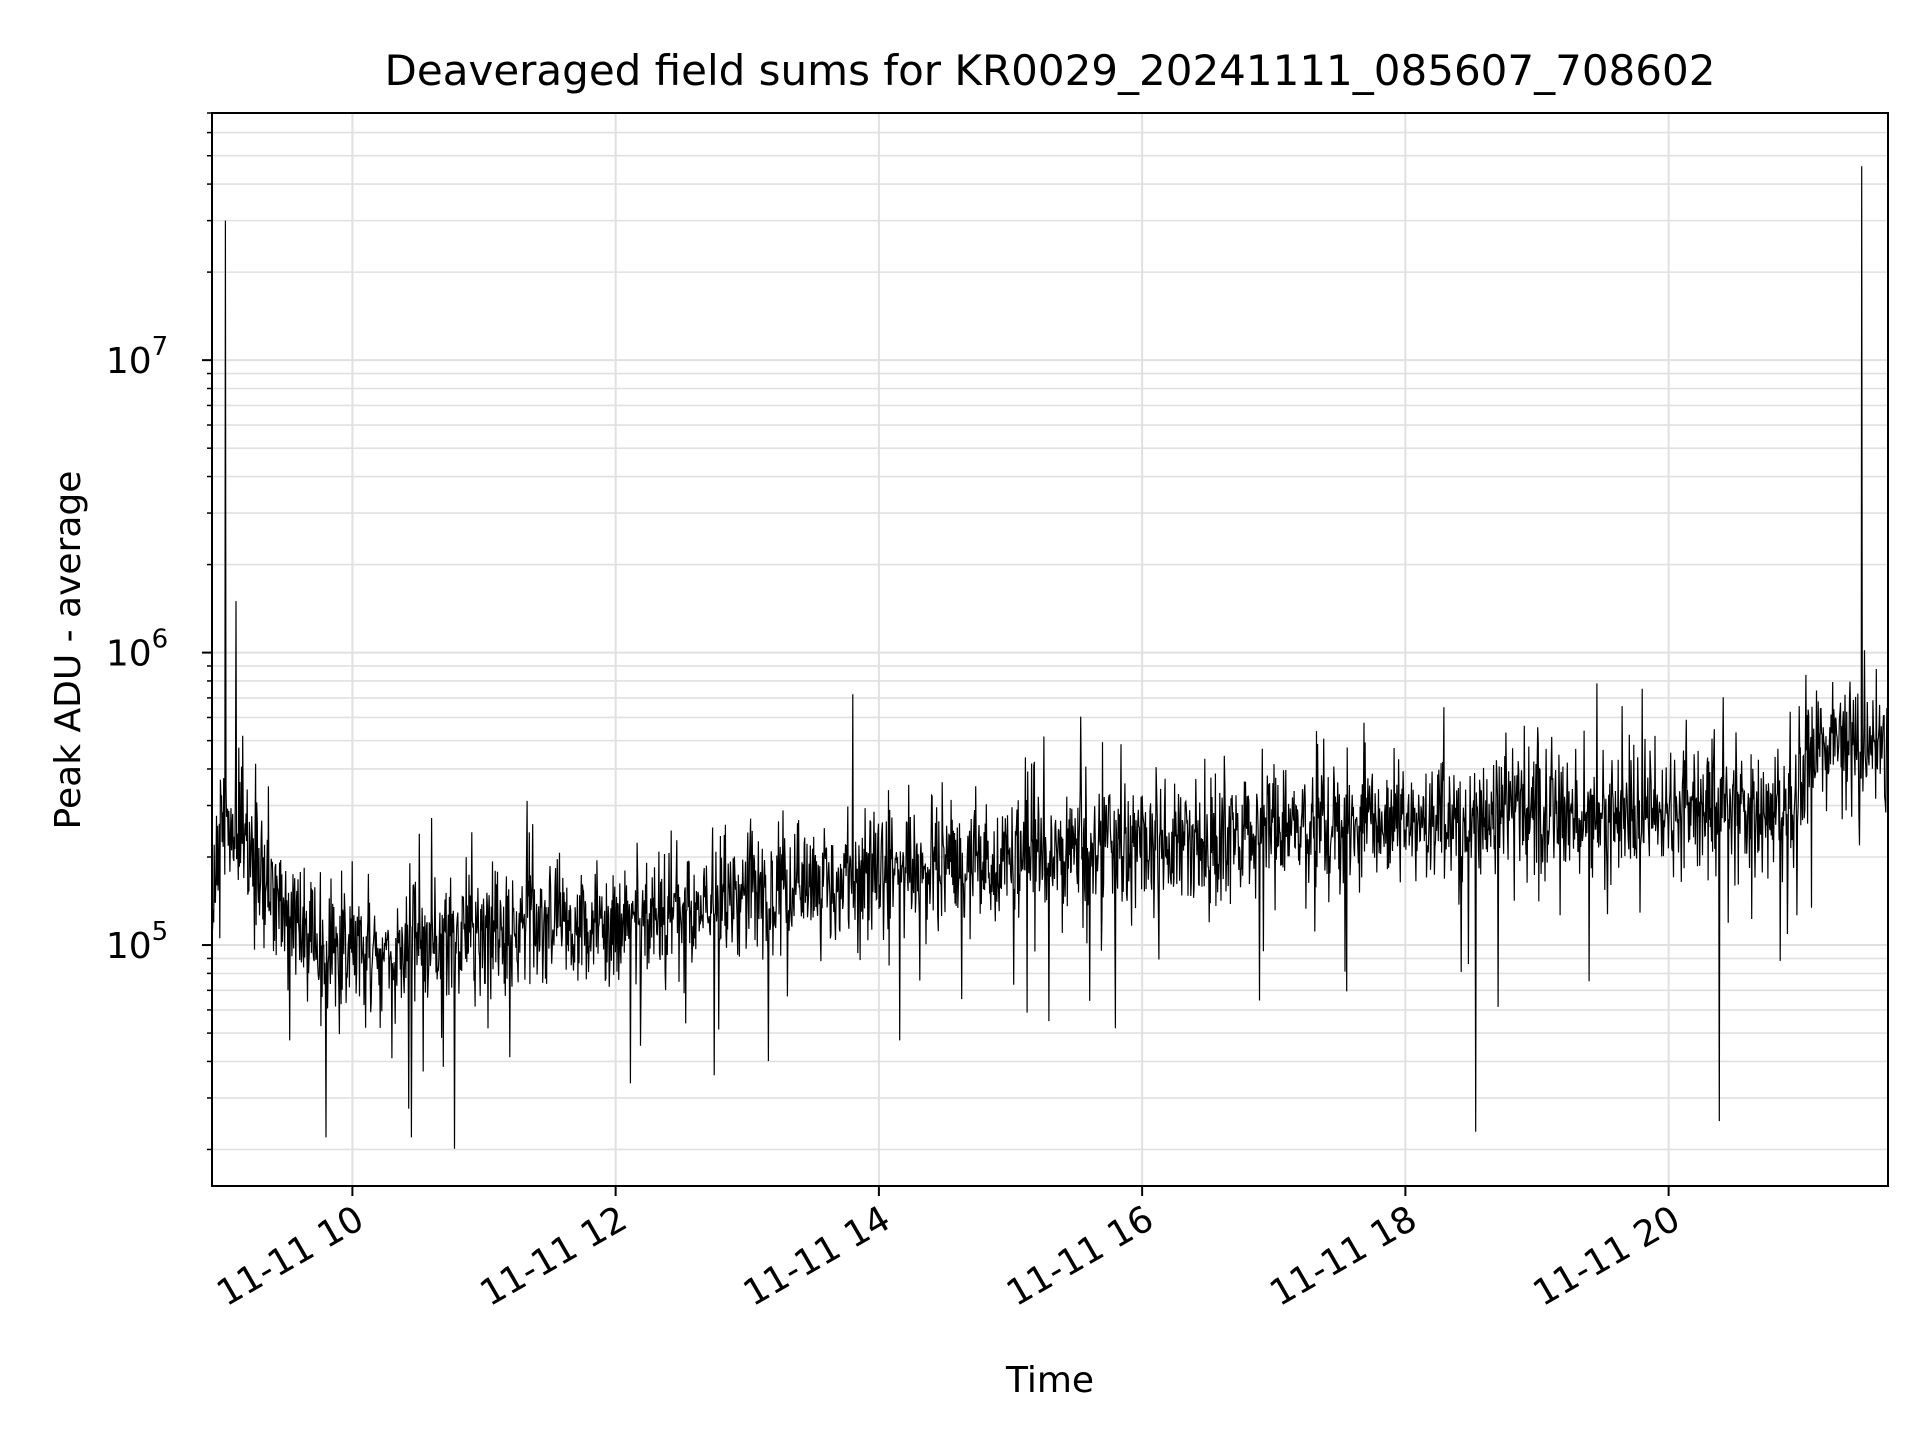 The height and width of the screenshot is (1440, 1920). What do you see at coordinates (160, 347) in the screenshot?
I see `y-tick-exponent: 7` at bounding box center [160, 347].